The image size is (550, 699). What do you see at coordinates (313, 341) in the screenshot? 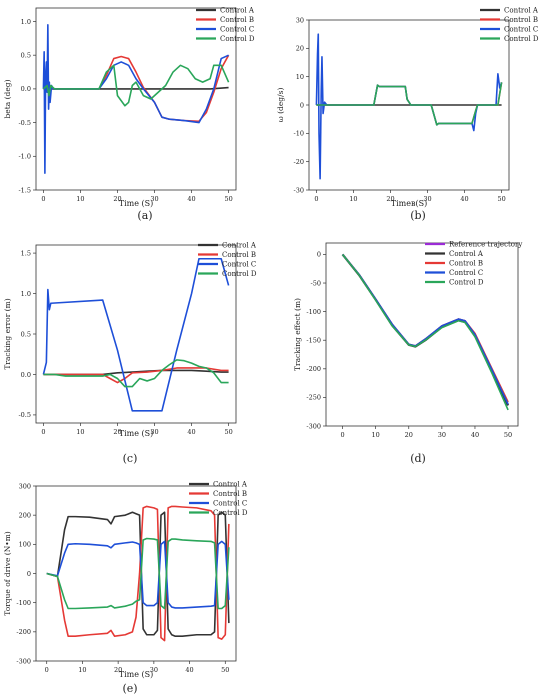
I see `y-tick-label: -150` at bounding box center [313, 341].